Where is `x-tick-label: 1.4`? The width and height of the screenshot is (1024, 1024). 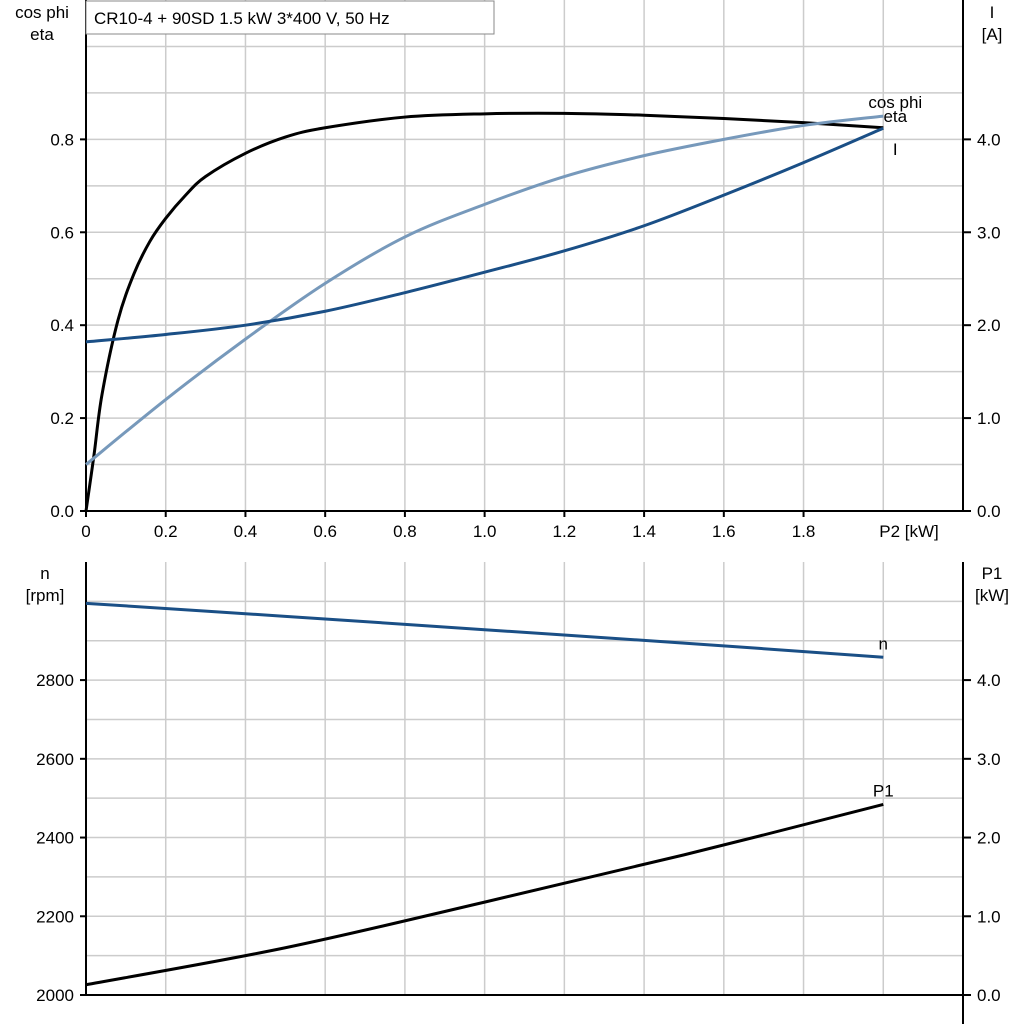 x-tick-label: 1.4 is located at coordinates (644, 531).